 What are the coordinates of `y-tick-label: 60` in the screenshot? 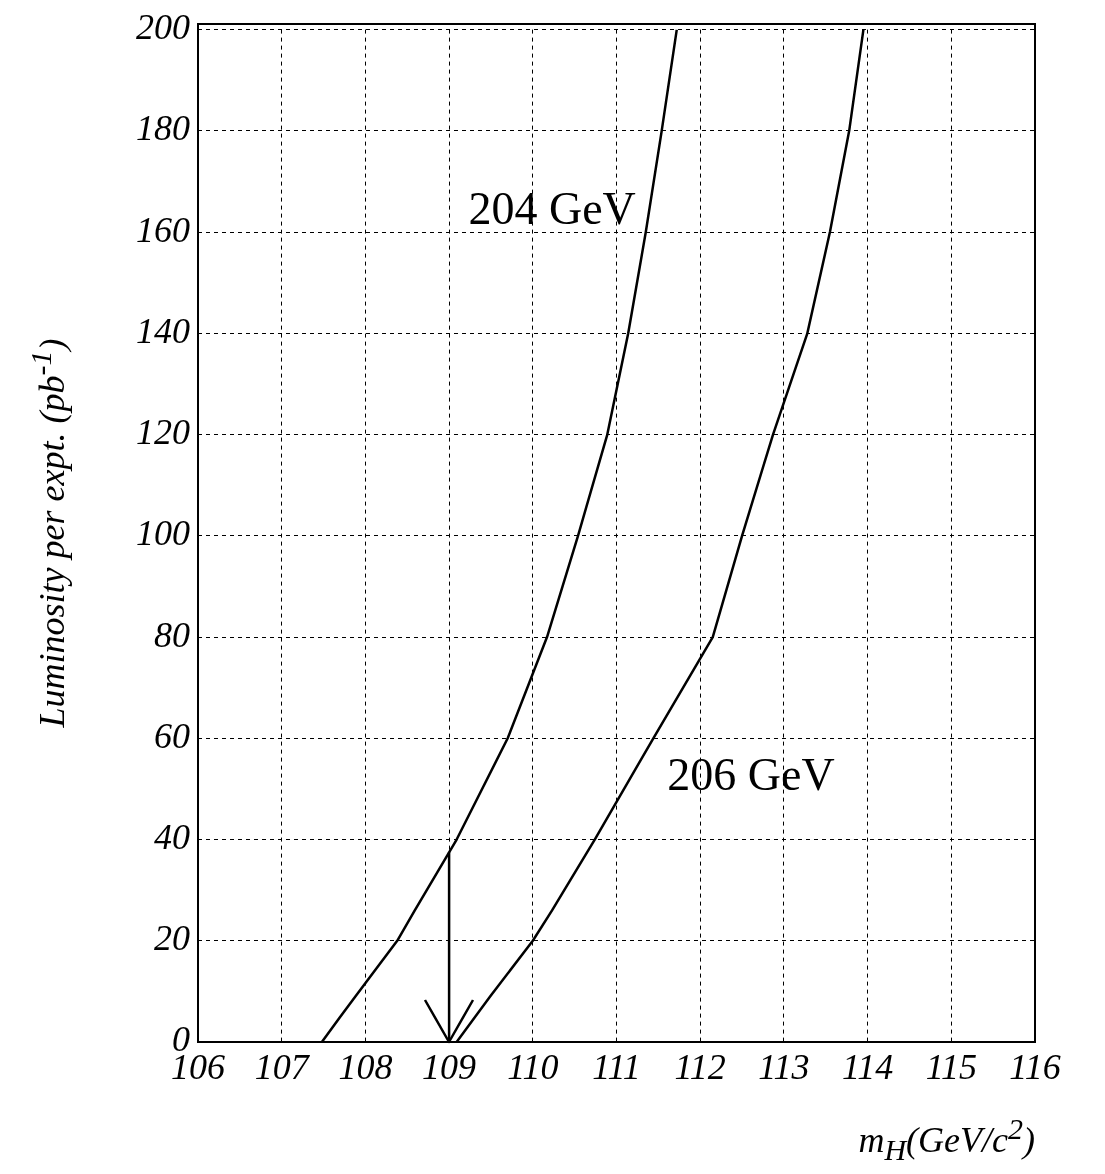 It's located at (172, 735).